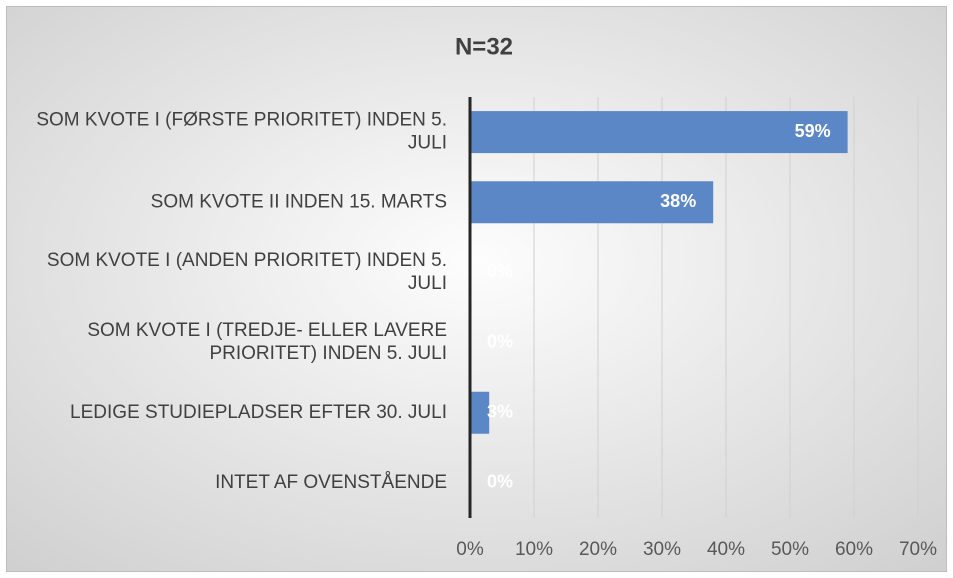  I want to click on data-label: 3%, so click(500, 412).